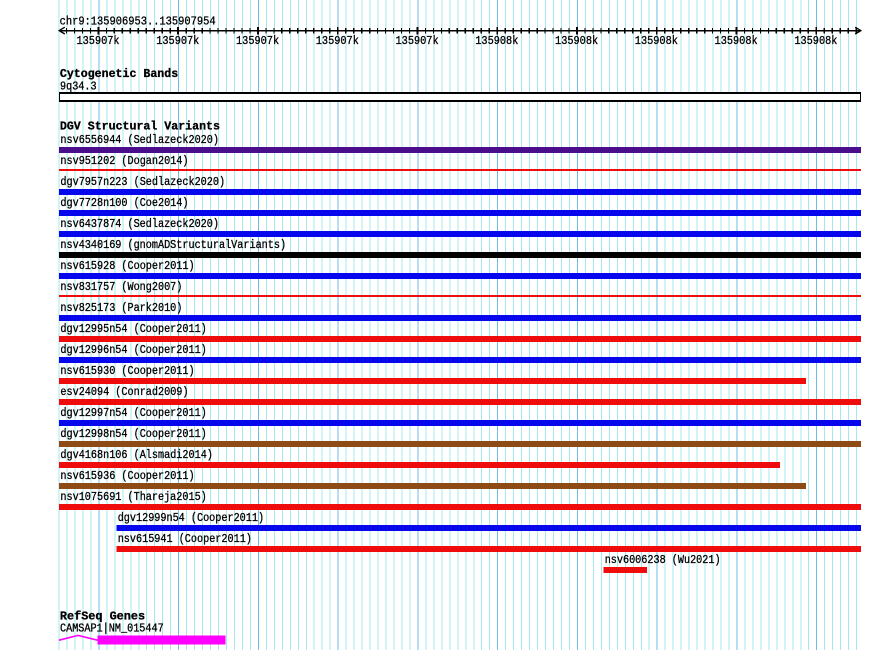 The image size is (890, 650). What do you see at coordinates (133, 329) in the screenshot?
I see `svg-text: dgv12995n54 (Cooper2011)` at bounding box center [133, 329].